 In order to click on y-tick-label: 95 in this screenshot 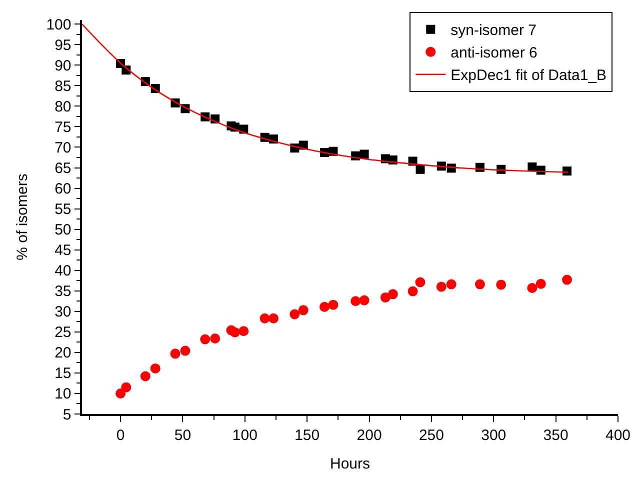, I will do `click(63, 45)`.